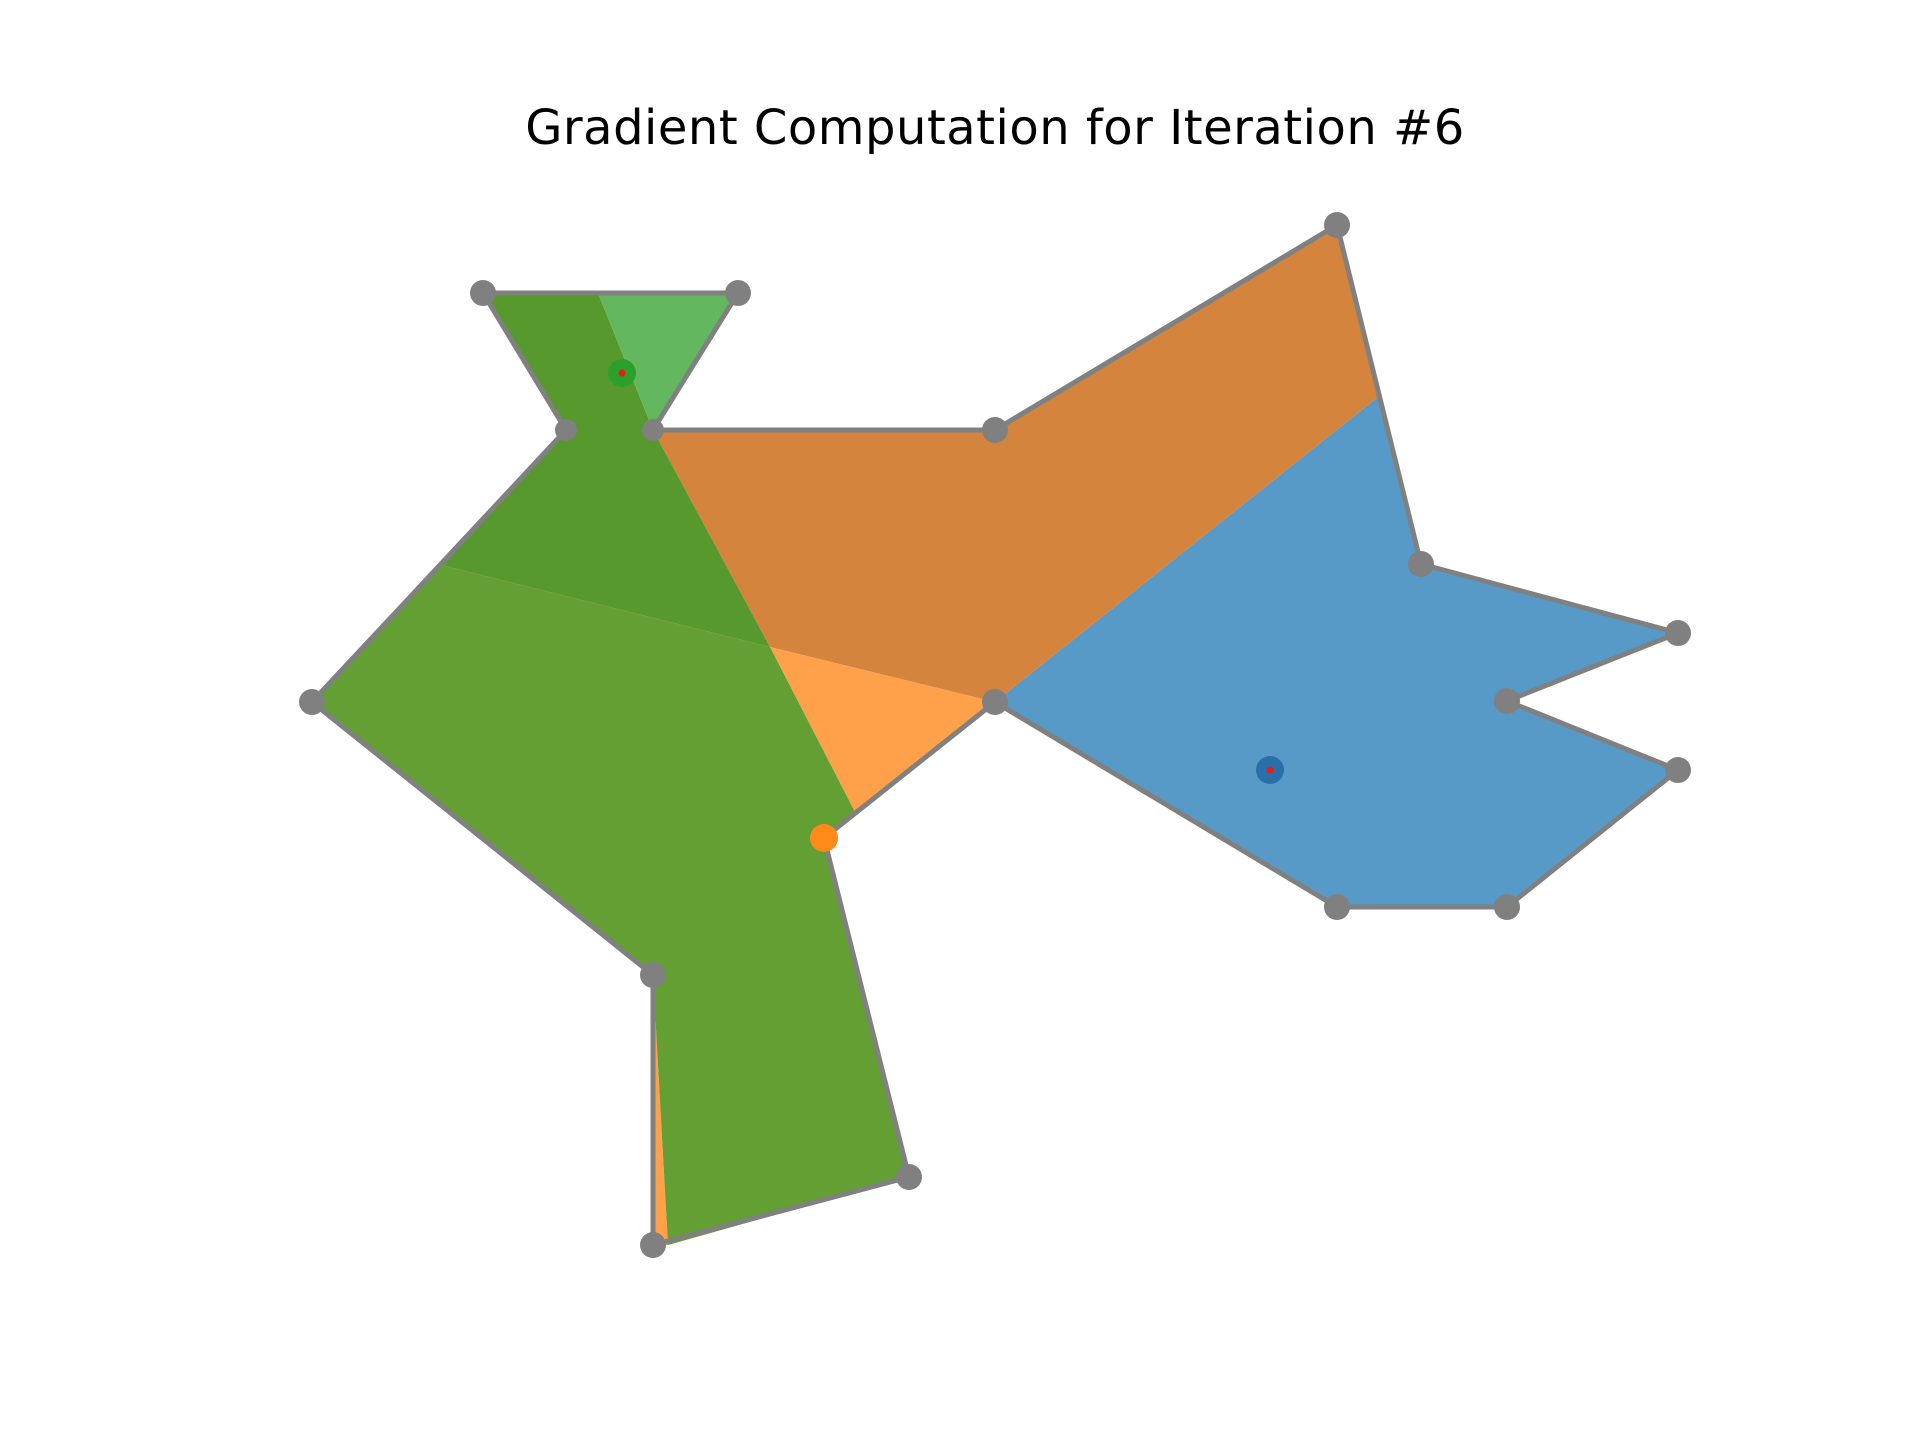  What do you see at coordinates (995, 128) in the screenshot?
I see `figure-title: Gradient Computation for Iteration #6` at bounding box center [995, 128].